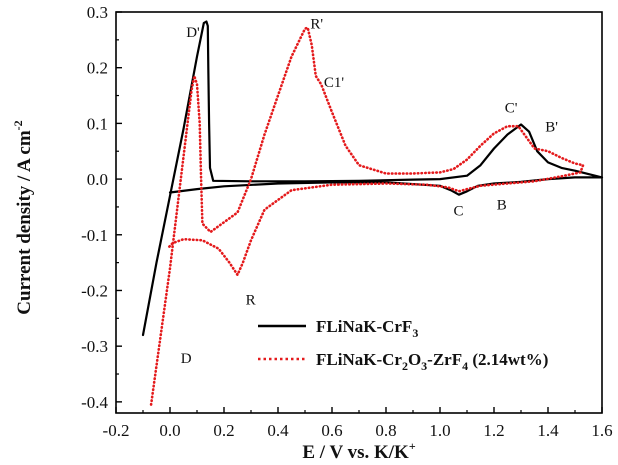  What do you see at coordinates (414, 359) in the screenshot?
I see `legend-1-mid: O` at bounding box center [414, 359].